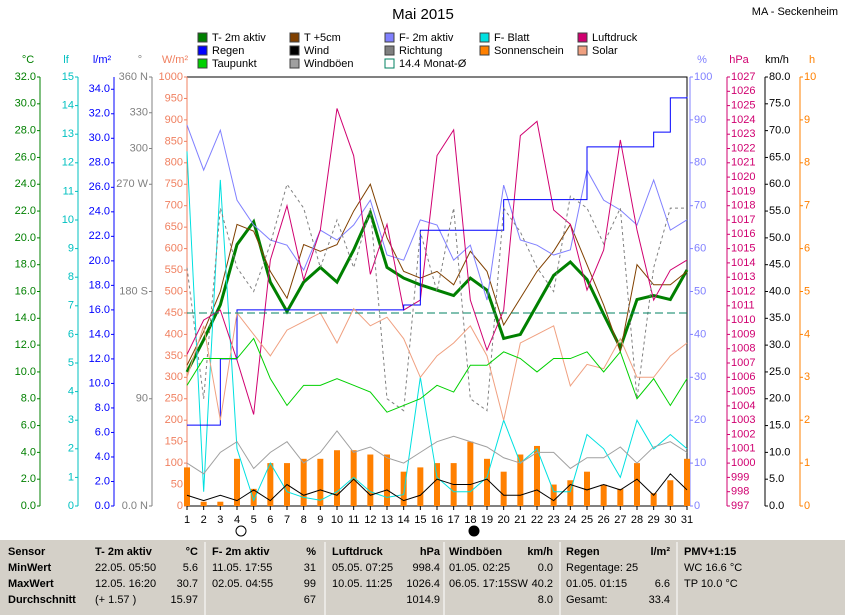 The width and height of the screenshot is (845, 615). I want to click on y-tick-label: 800, so click(174, 163).